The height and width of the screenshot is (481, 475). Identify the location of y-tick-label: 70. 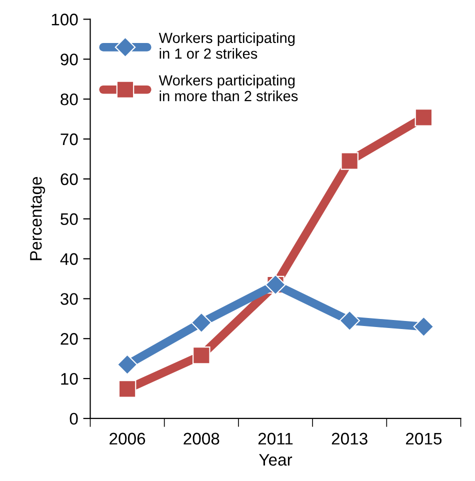
(69, 139).